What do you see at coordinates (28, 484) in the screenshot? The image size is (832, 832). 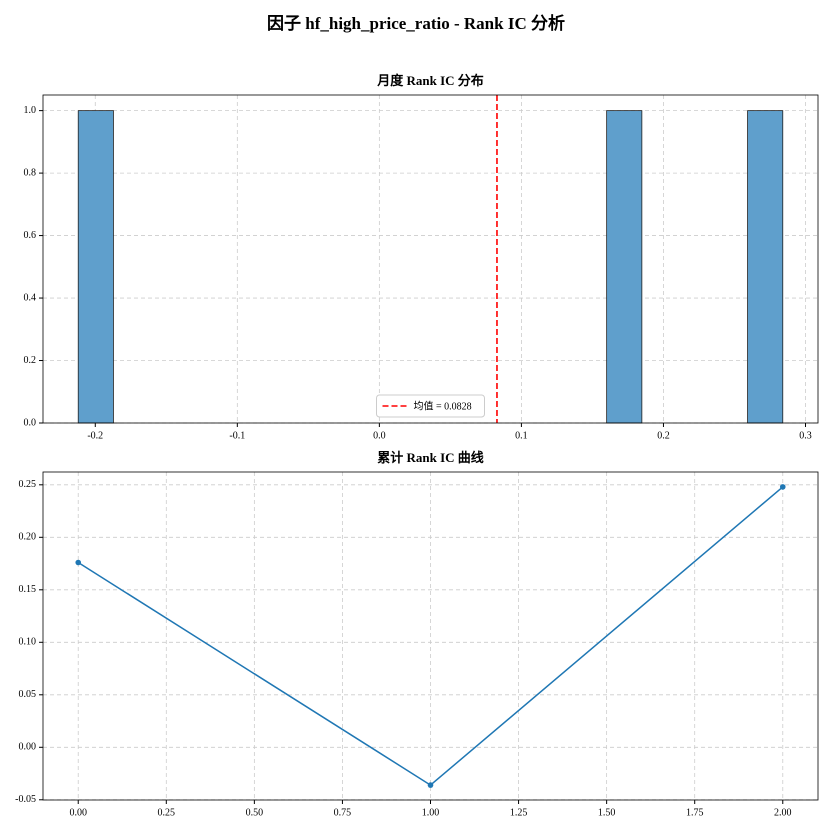 I see `y-tick-label: 0.25` at bounding box center [28, 484].